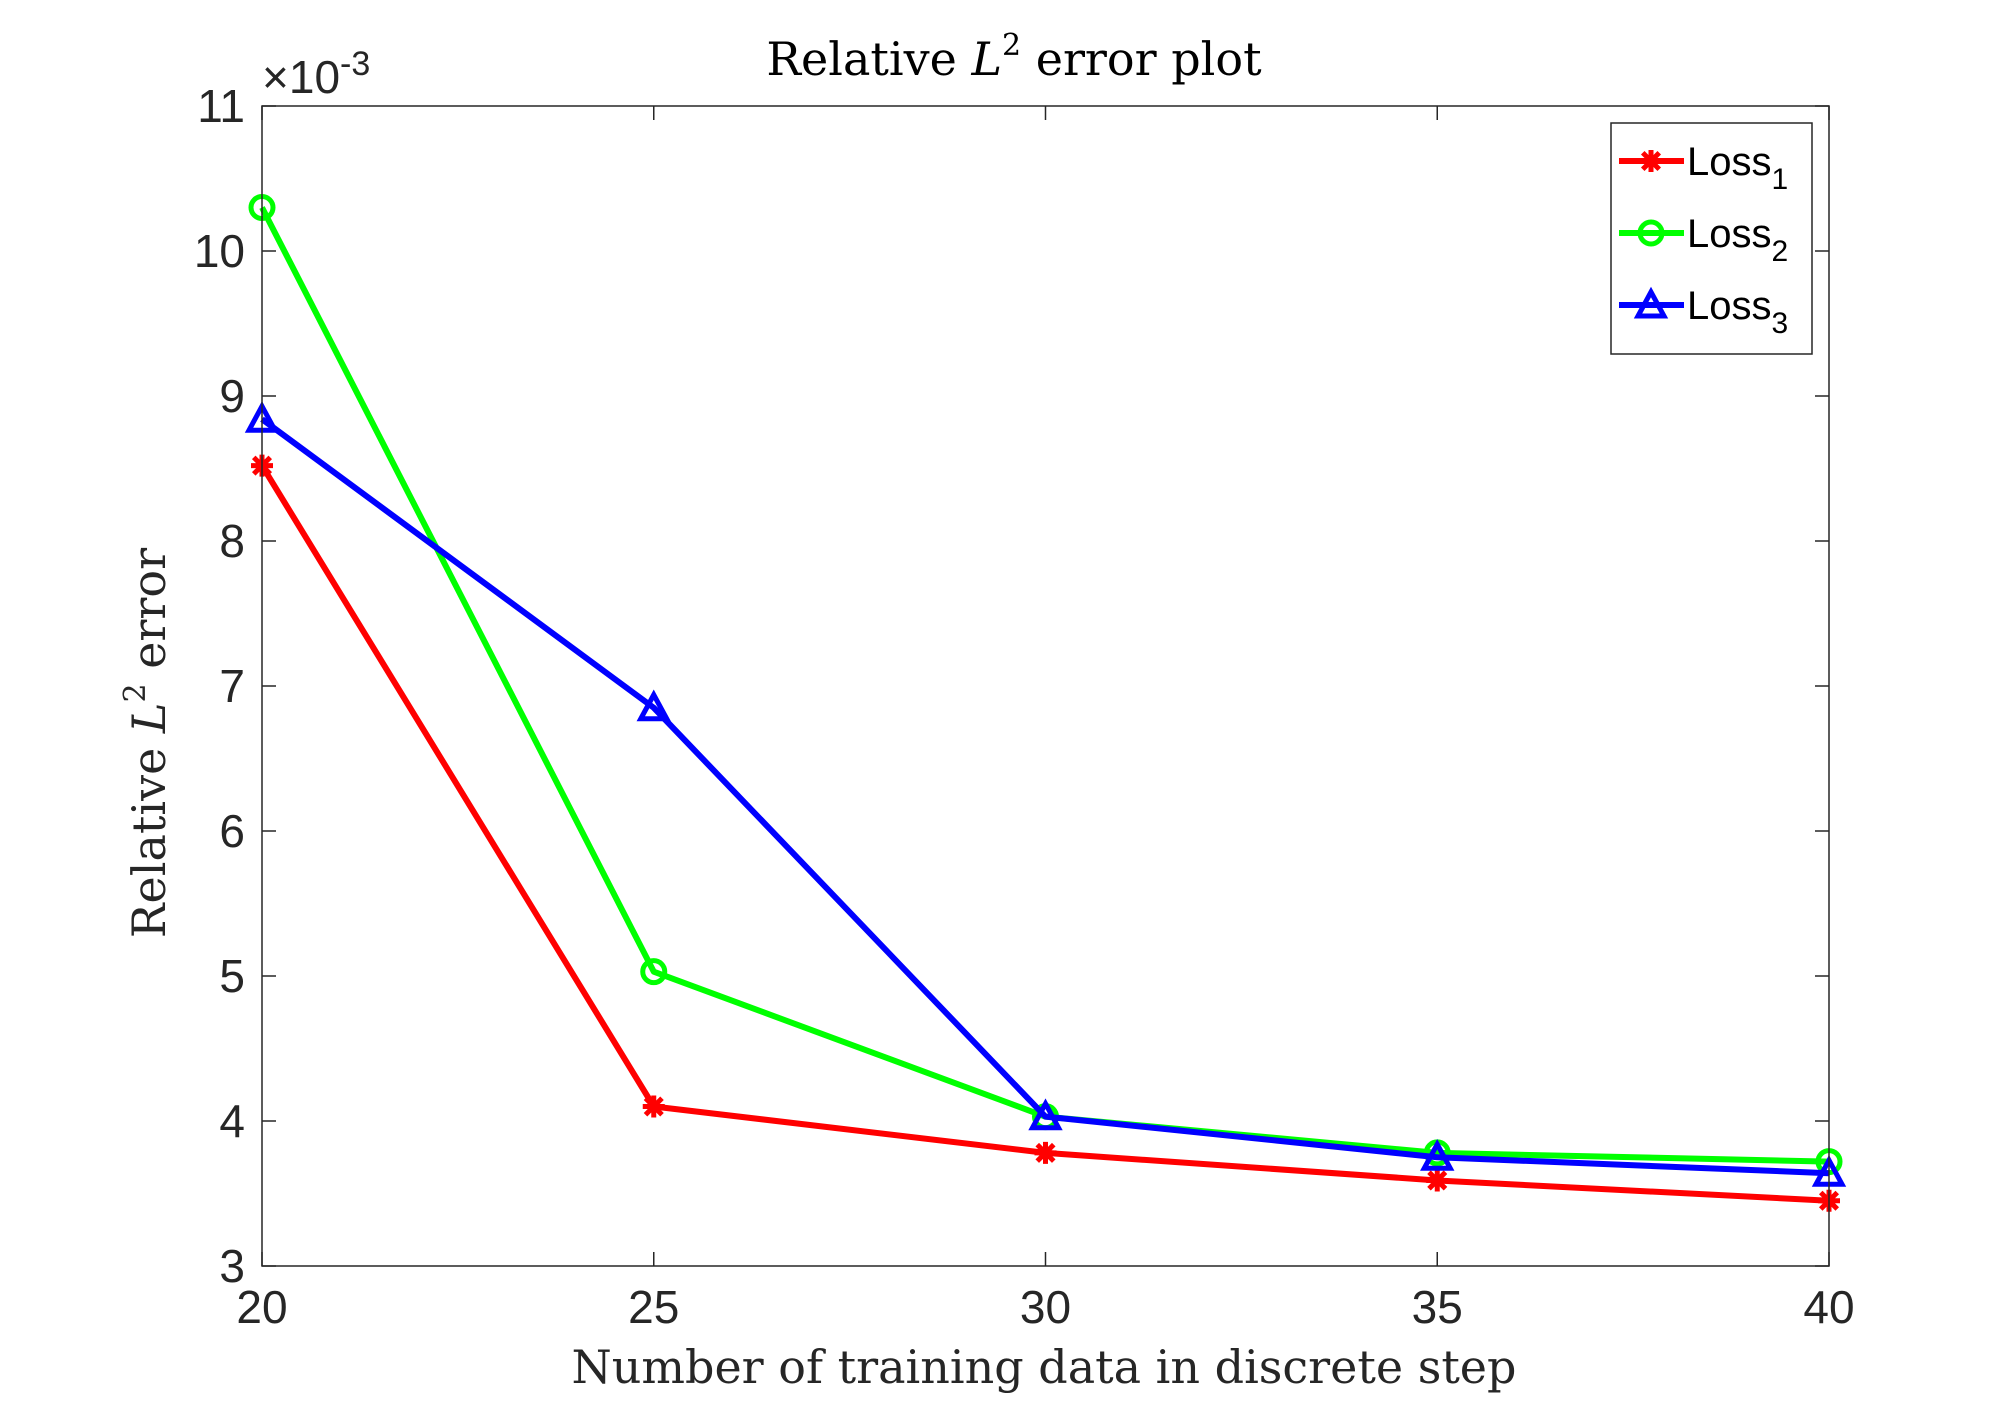 The width and height of the screenshot is (2000, 1408). I want to click on ylabel-superscript: 2, so click(135, 692).